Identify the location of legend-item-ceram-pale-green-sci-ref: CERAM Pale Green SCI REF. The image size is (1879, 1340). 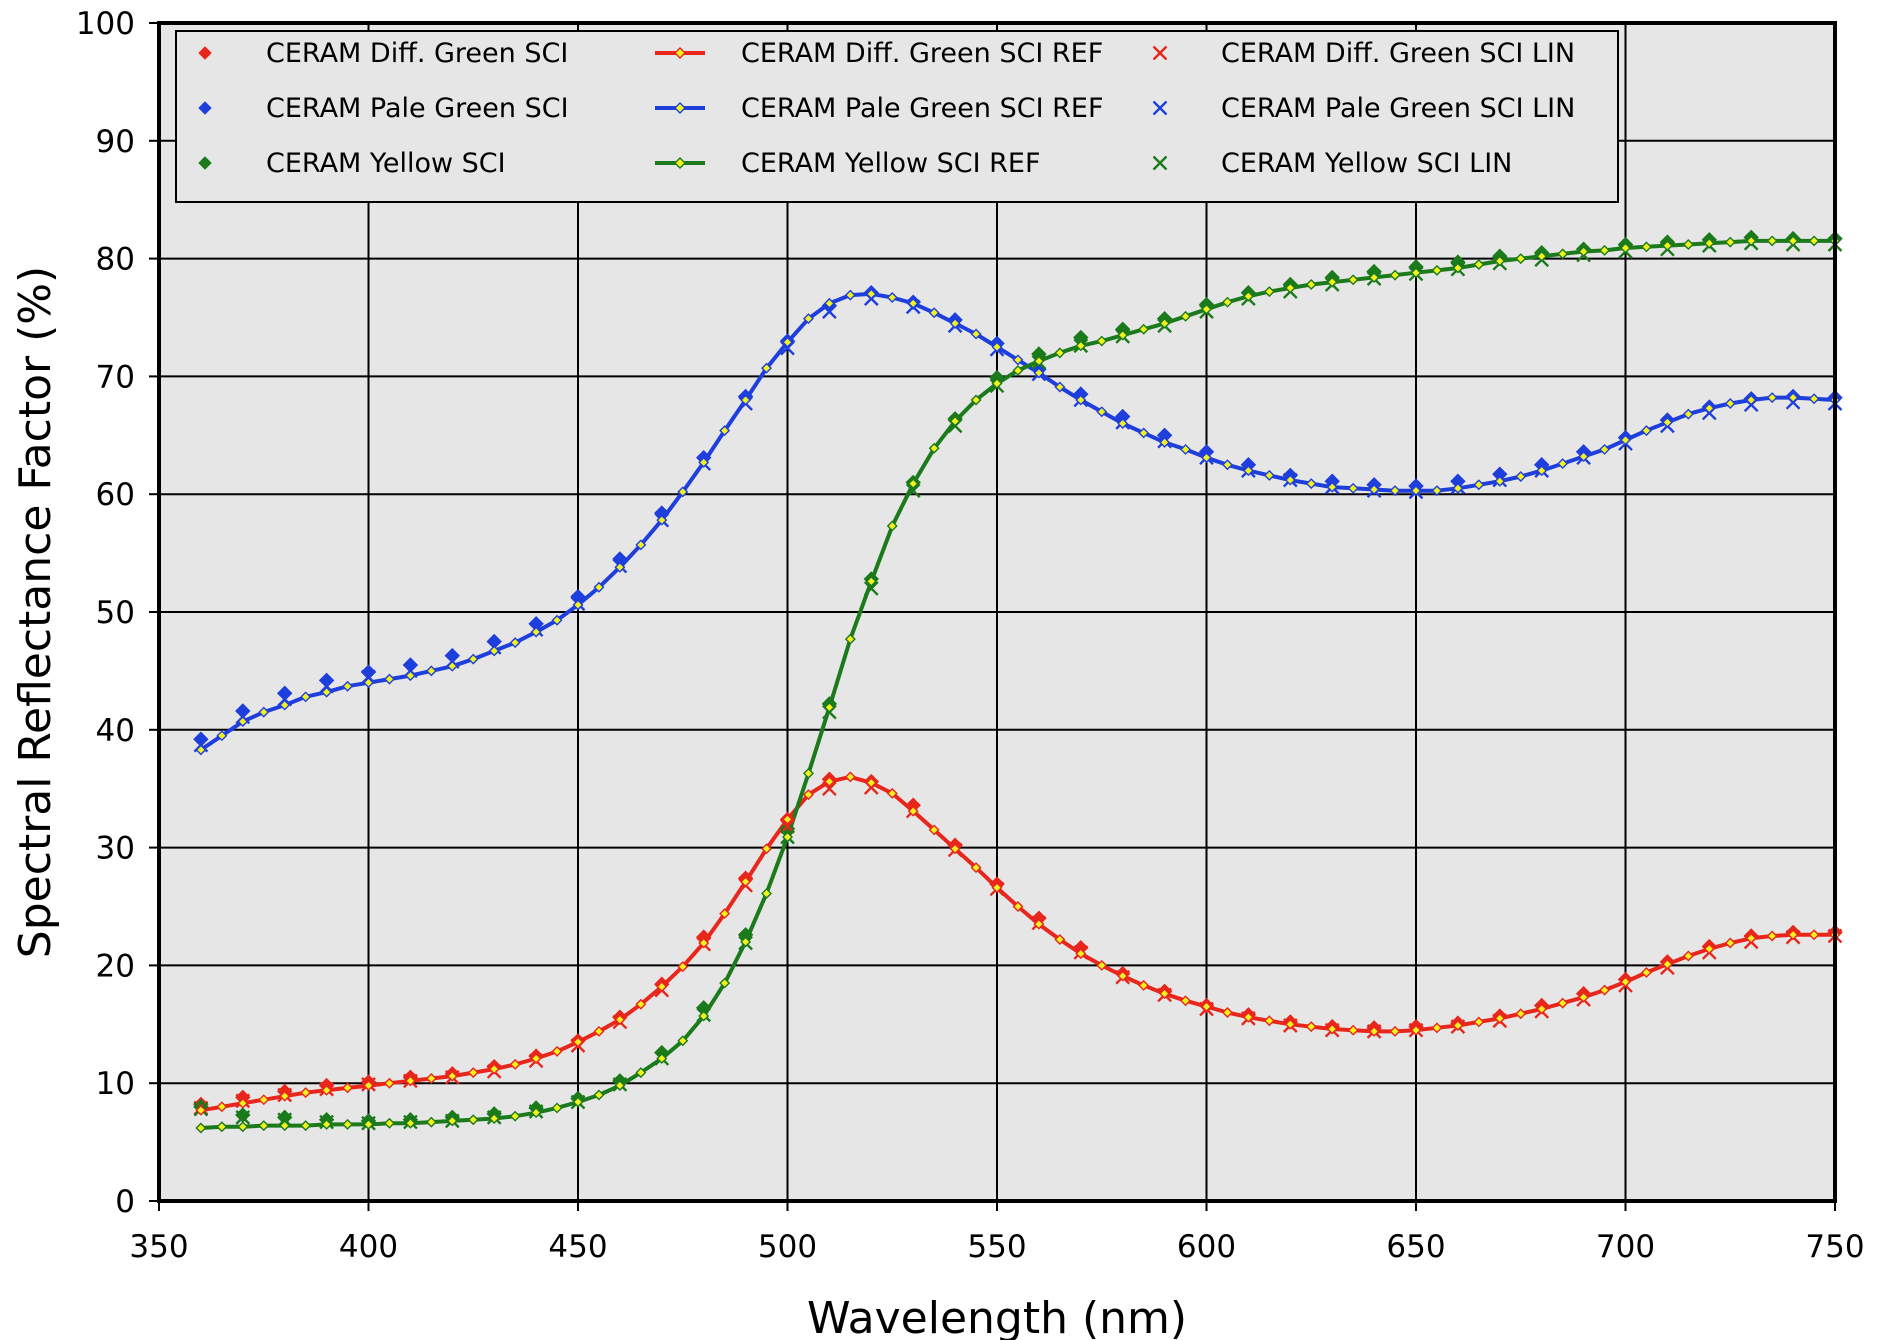
(879, 108).